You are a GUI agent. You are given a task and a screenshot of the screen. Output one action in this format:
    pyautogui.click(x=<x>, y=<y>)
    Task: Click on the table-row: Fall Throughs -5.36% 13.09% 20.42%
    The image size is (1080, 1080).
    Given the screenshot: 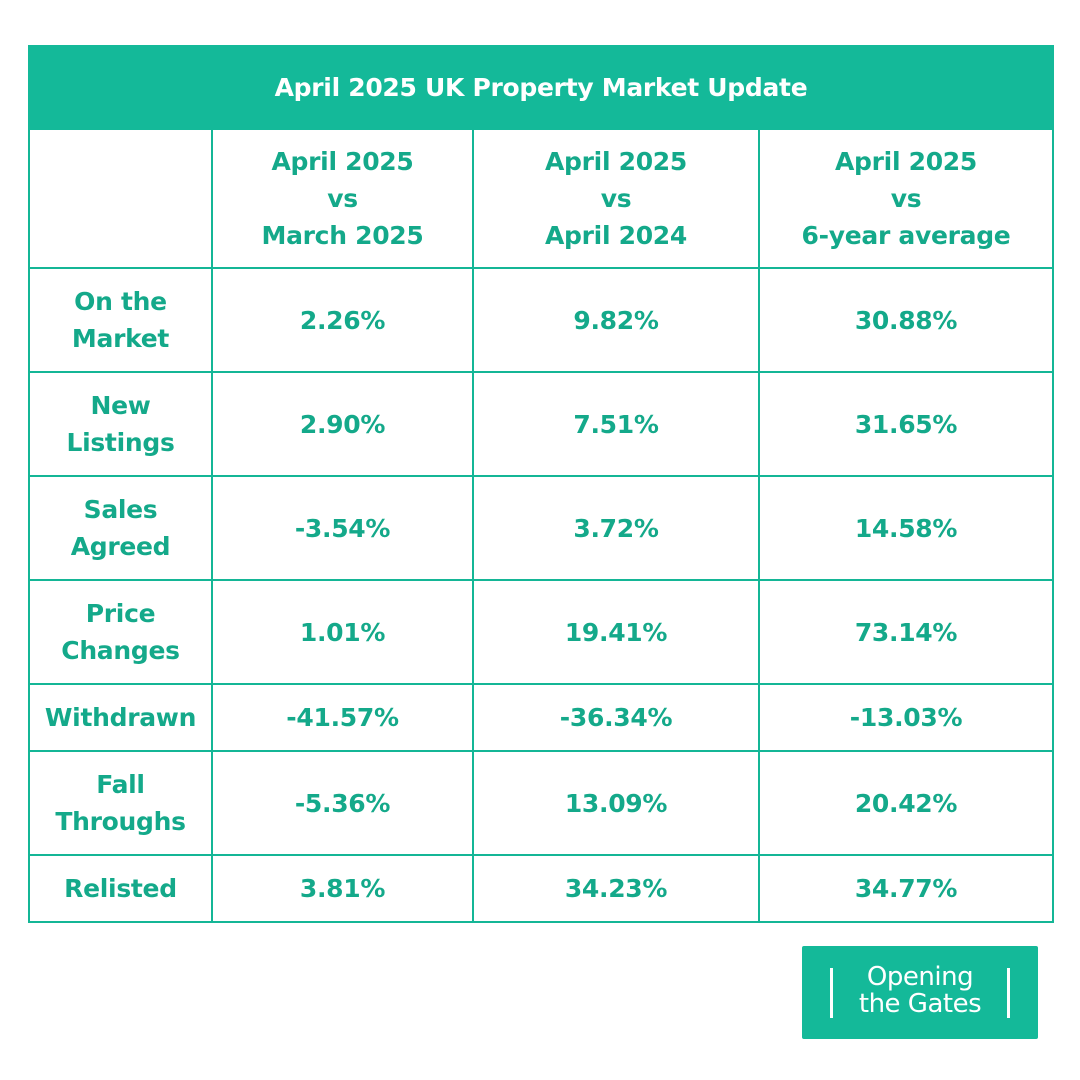 What is the action you would take?
    pyautogui.click(x=541, y=803)
    